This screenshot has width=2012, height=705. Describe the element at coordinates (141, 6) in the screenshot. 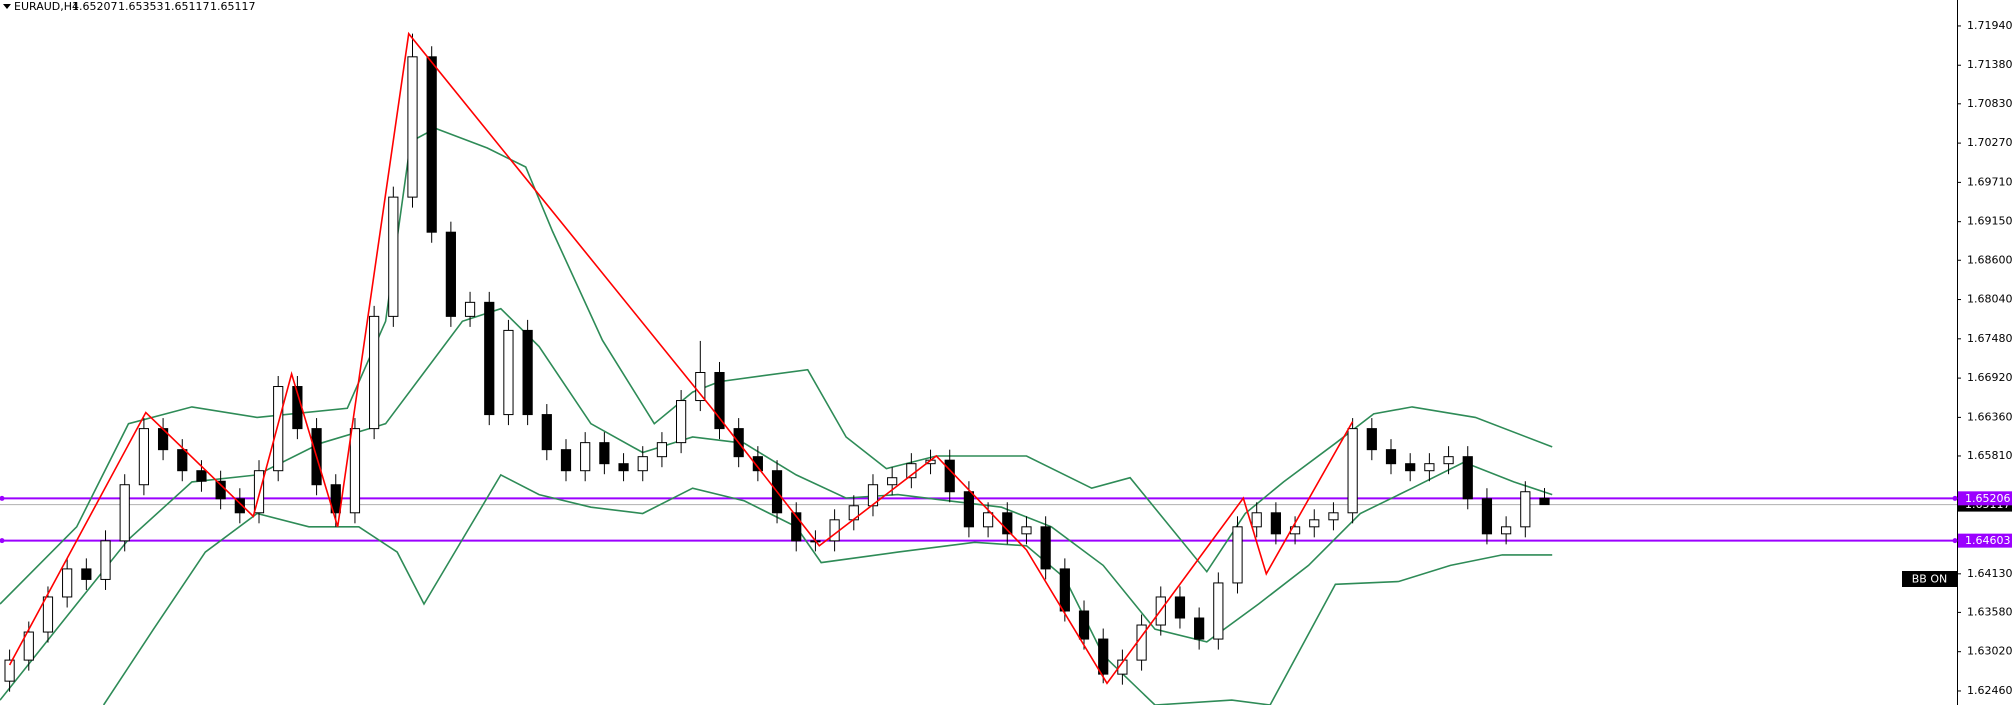

I see `header-high: 1.65353` at that location.